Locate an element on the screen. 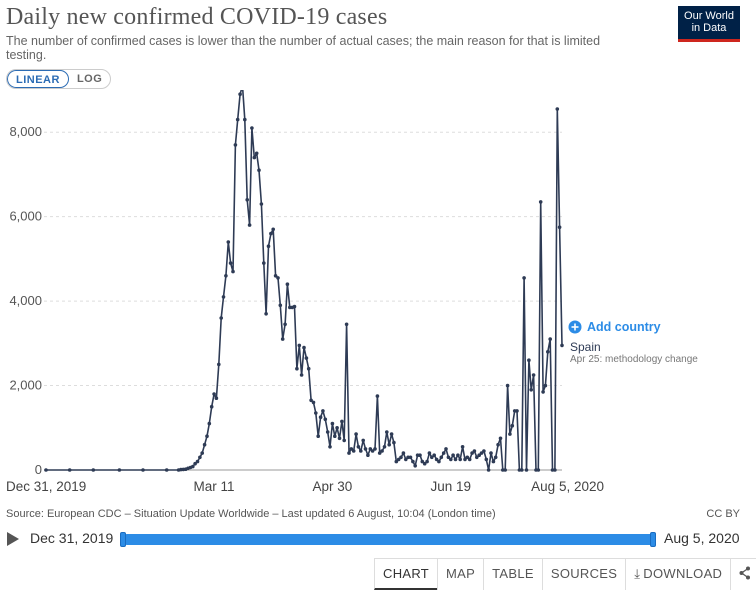 This screenshot has height=590, width=756. add-country-button: Add country is located at coordinates (614, 327).